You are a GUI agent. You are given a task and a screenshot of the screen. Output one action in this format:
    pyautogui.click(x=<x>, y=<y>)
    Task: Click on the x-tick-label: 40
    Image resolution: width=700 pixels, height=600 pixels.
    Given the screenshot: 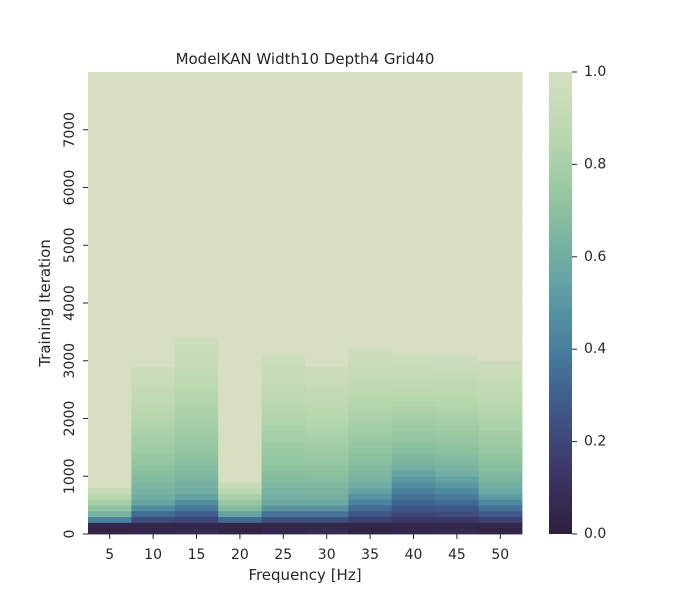 What is the action you would take?
    pyautogui.click(x=414, y=555)
    